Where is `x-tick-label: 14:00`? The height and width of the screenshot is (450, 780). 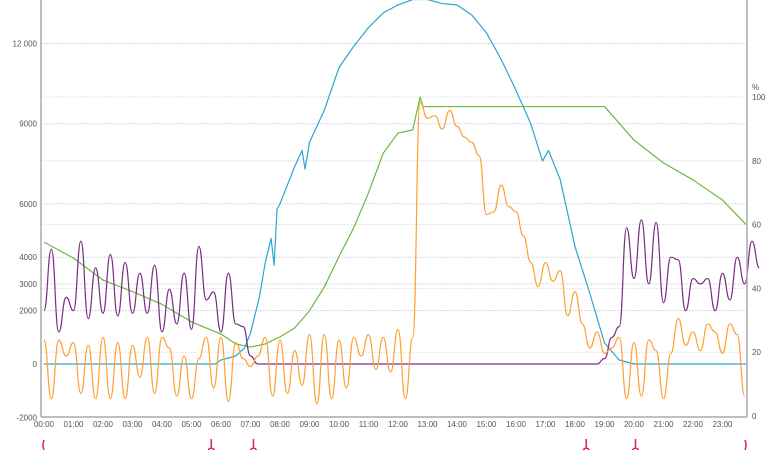
x-tick-label: 14:00 is located at coordinates (457, 424).